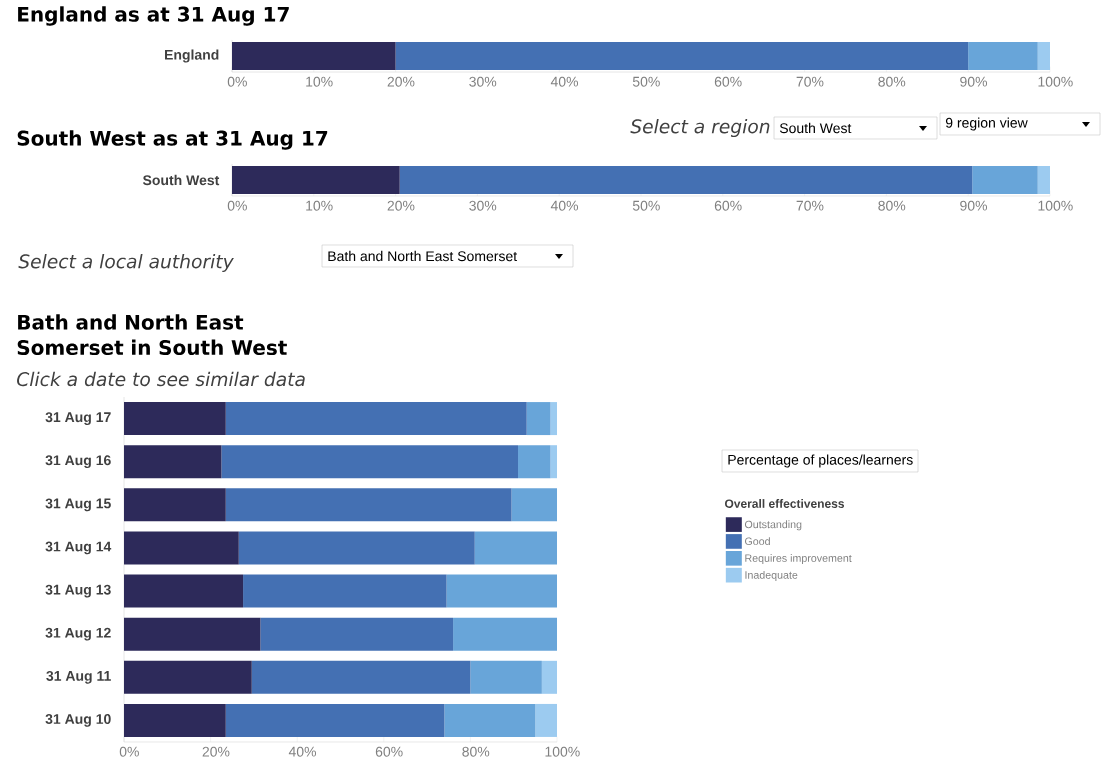 This screenshot has height=774, width=1103. What do you see at coordinates (153, 16) in the screenshot?
I see `chart-title: England as at 31 Aug 17` at bounding box center [153, 16].